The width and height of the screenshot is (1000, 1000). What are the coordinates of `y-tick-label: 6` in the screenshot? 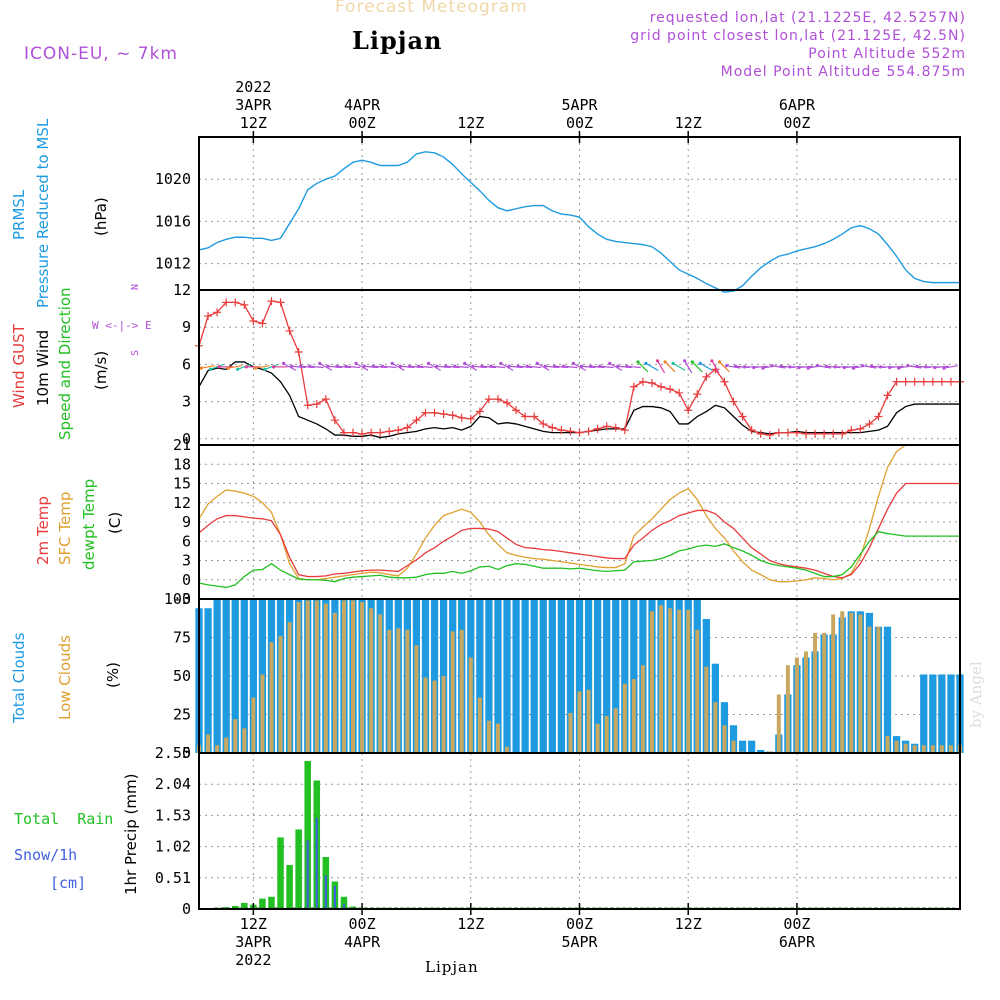 It's located at (186, 541).